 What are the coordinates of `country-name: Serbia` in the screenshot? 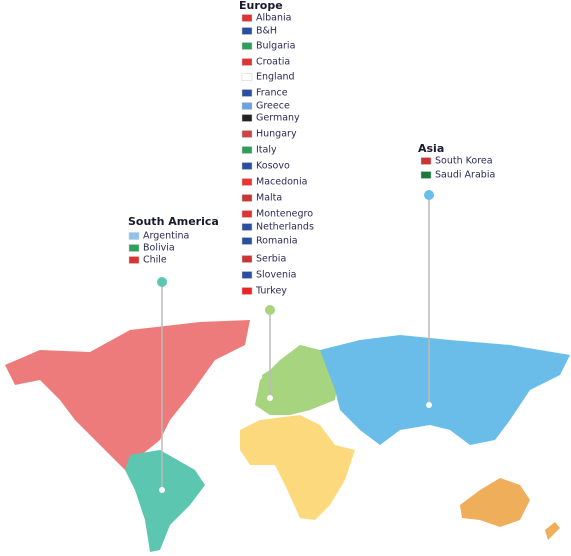 It's located at (271, 259).